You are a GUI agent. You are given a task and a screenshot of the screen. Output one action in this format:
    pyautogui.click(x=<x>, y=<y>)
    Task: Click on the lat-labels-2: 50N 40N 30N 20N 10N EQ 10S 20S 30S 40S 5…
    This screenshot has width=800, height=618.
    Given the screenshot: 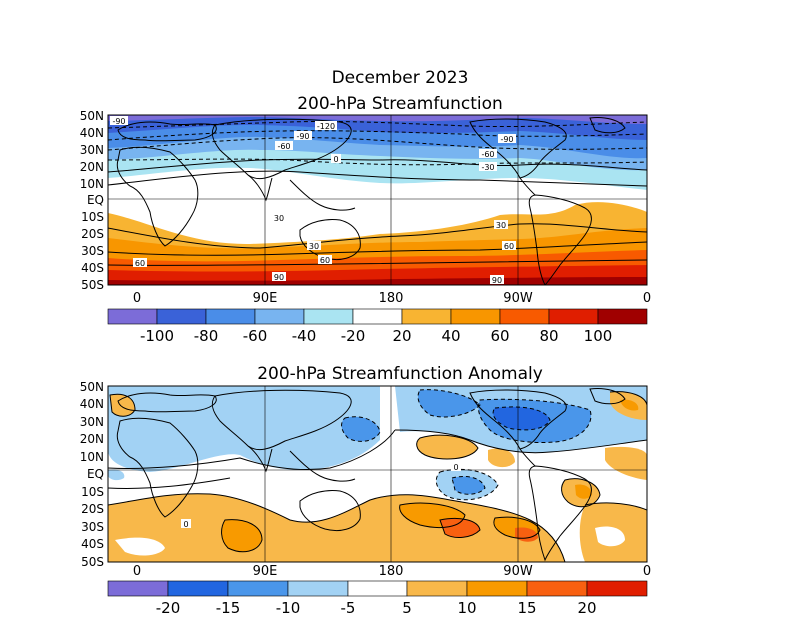 What is the action you would take?
    pyautogui.click(x=92, y=474)
    